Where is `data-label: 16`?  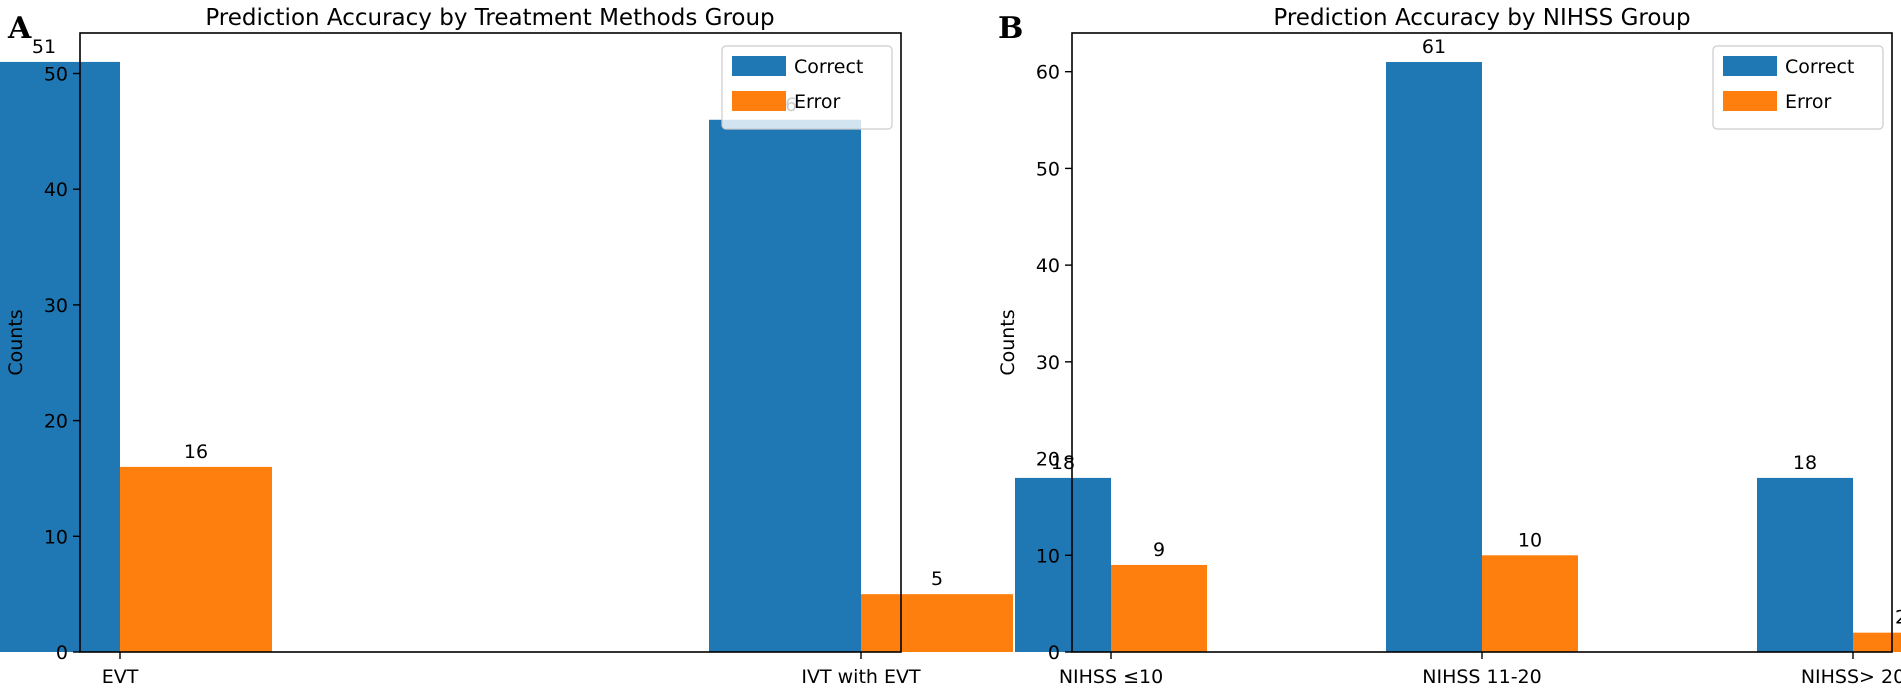 data-label: 16 is located at coordinates (196, 452).